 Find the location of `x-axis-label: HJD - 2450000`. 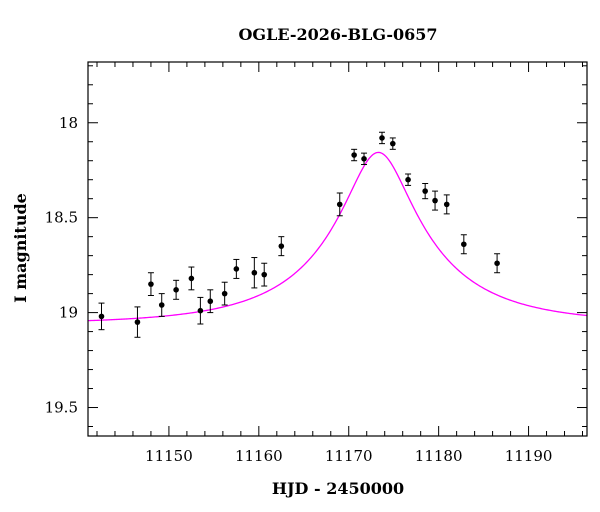

x-axis-label: HJD - 2450000 is located at coordinates (338, 488).